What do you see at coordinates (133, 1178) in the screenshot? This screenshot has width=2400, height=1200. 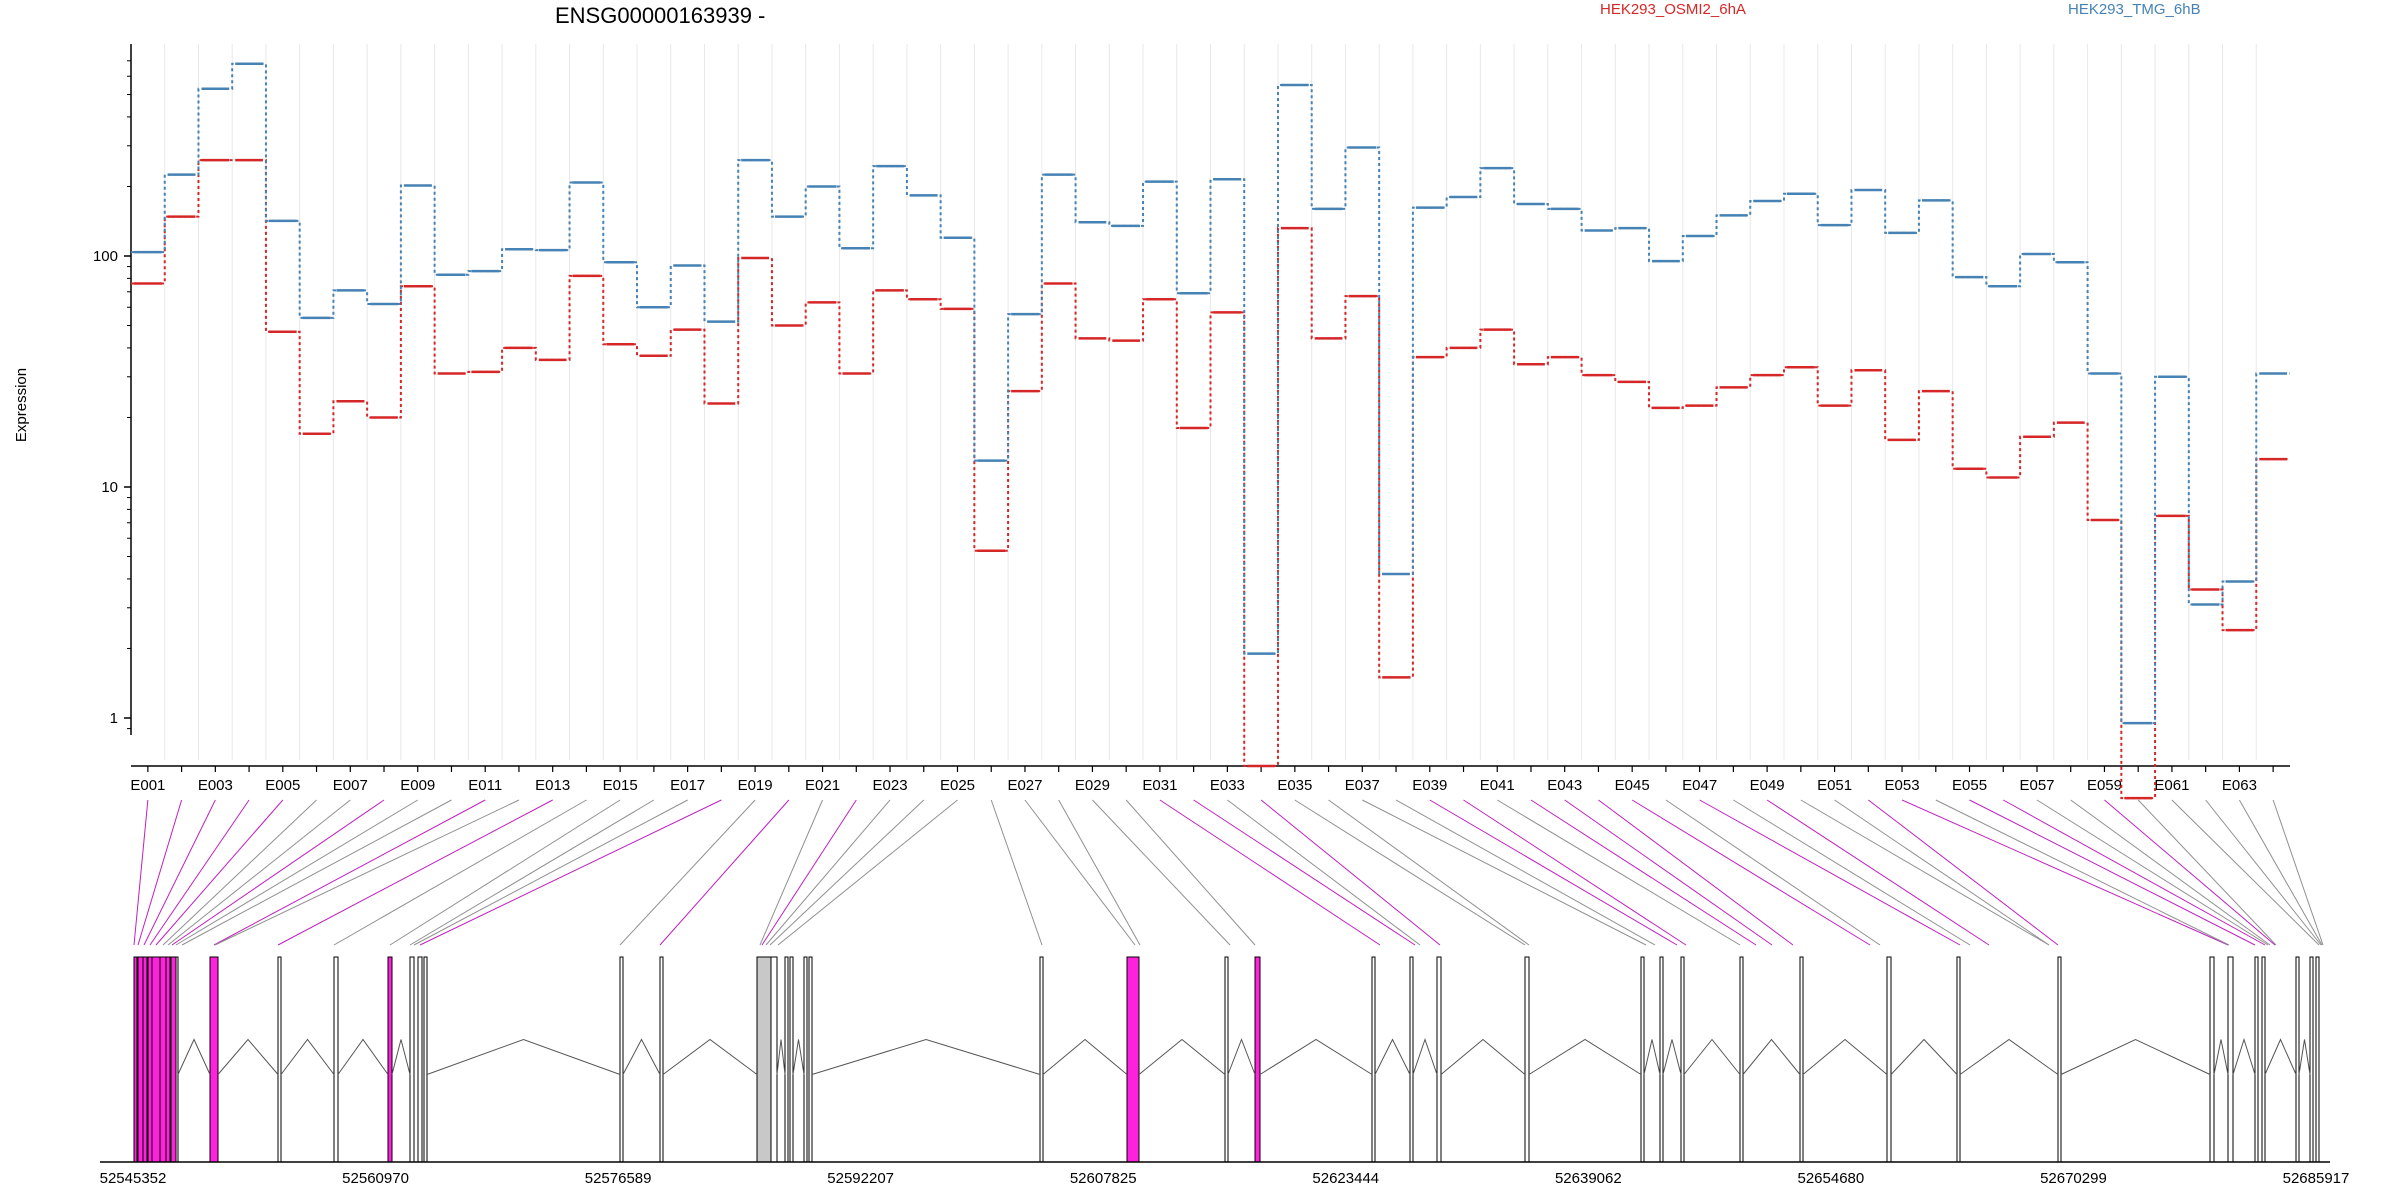 I see `coordinate-label: 52545352` at bounding box center [133, 1178].